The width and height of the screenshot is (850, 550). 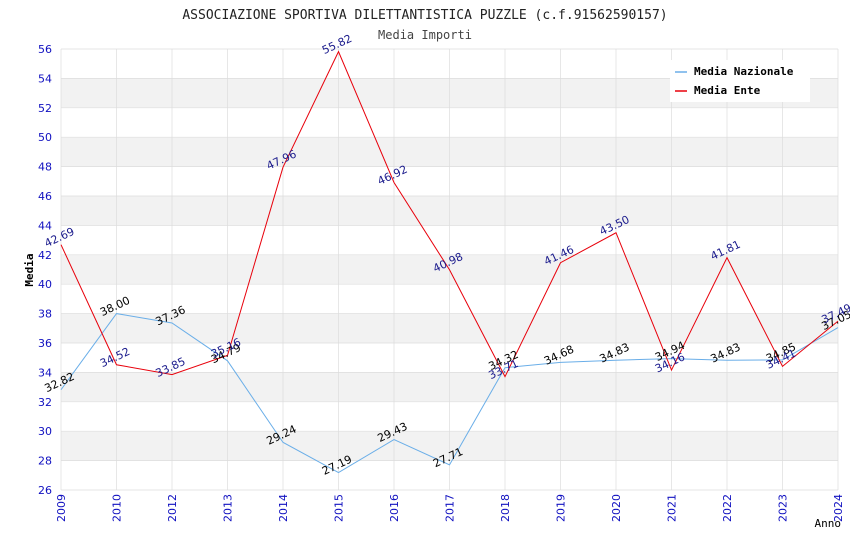 I want to click on y-axis-ticks: 26 28 30 32 34 36 38 40 42 44 46 48 50 52 54 56, so click(x=45, y=270).